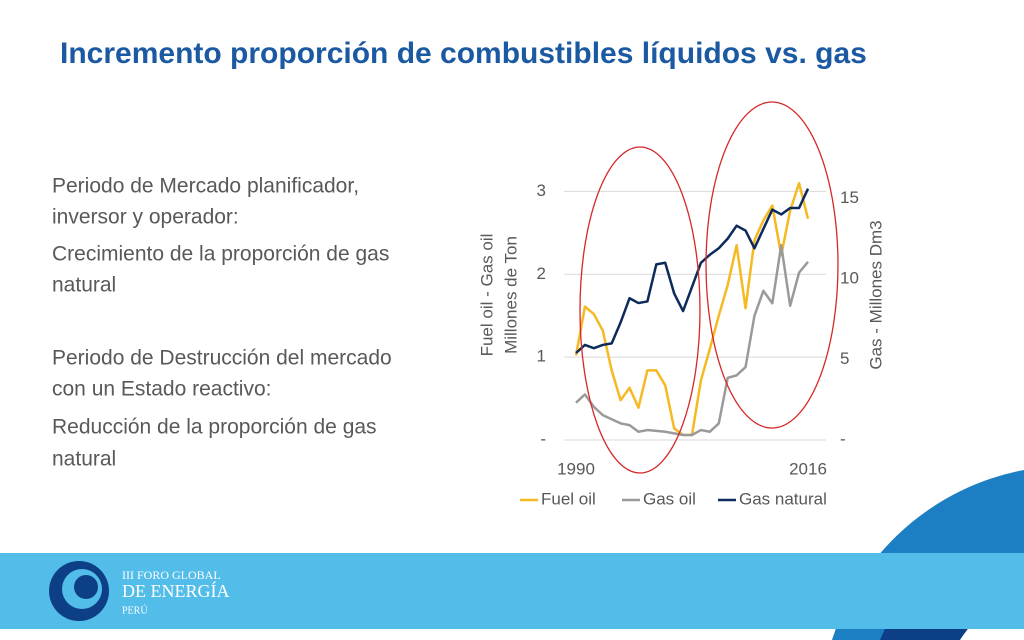 This screenshot has height=640, width=1024. I want to click on y-axis-label: Millones de Ton, so click(510, 295).